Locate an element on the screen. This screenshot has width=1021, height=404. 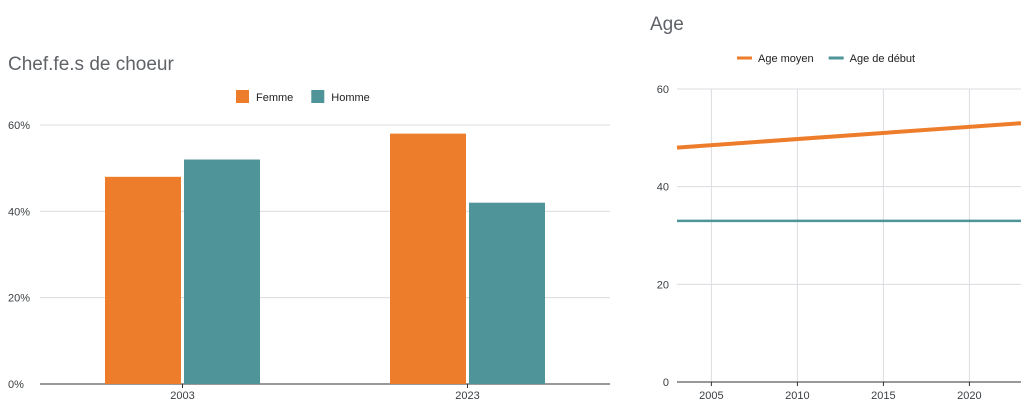
bar-legend-swatch-femme is located at coordinates (242, 96).